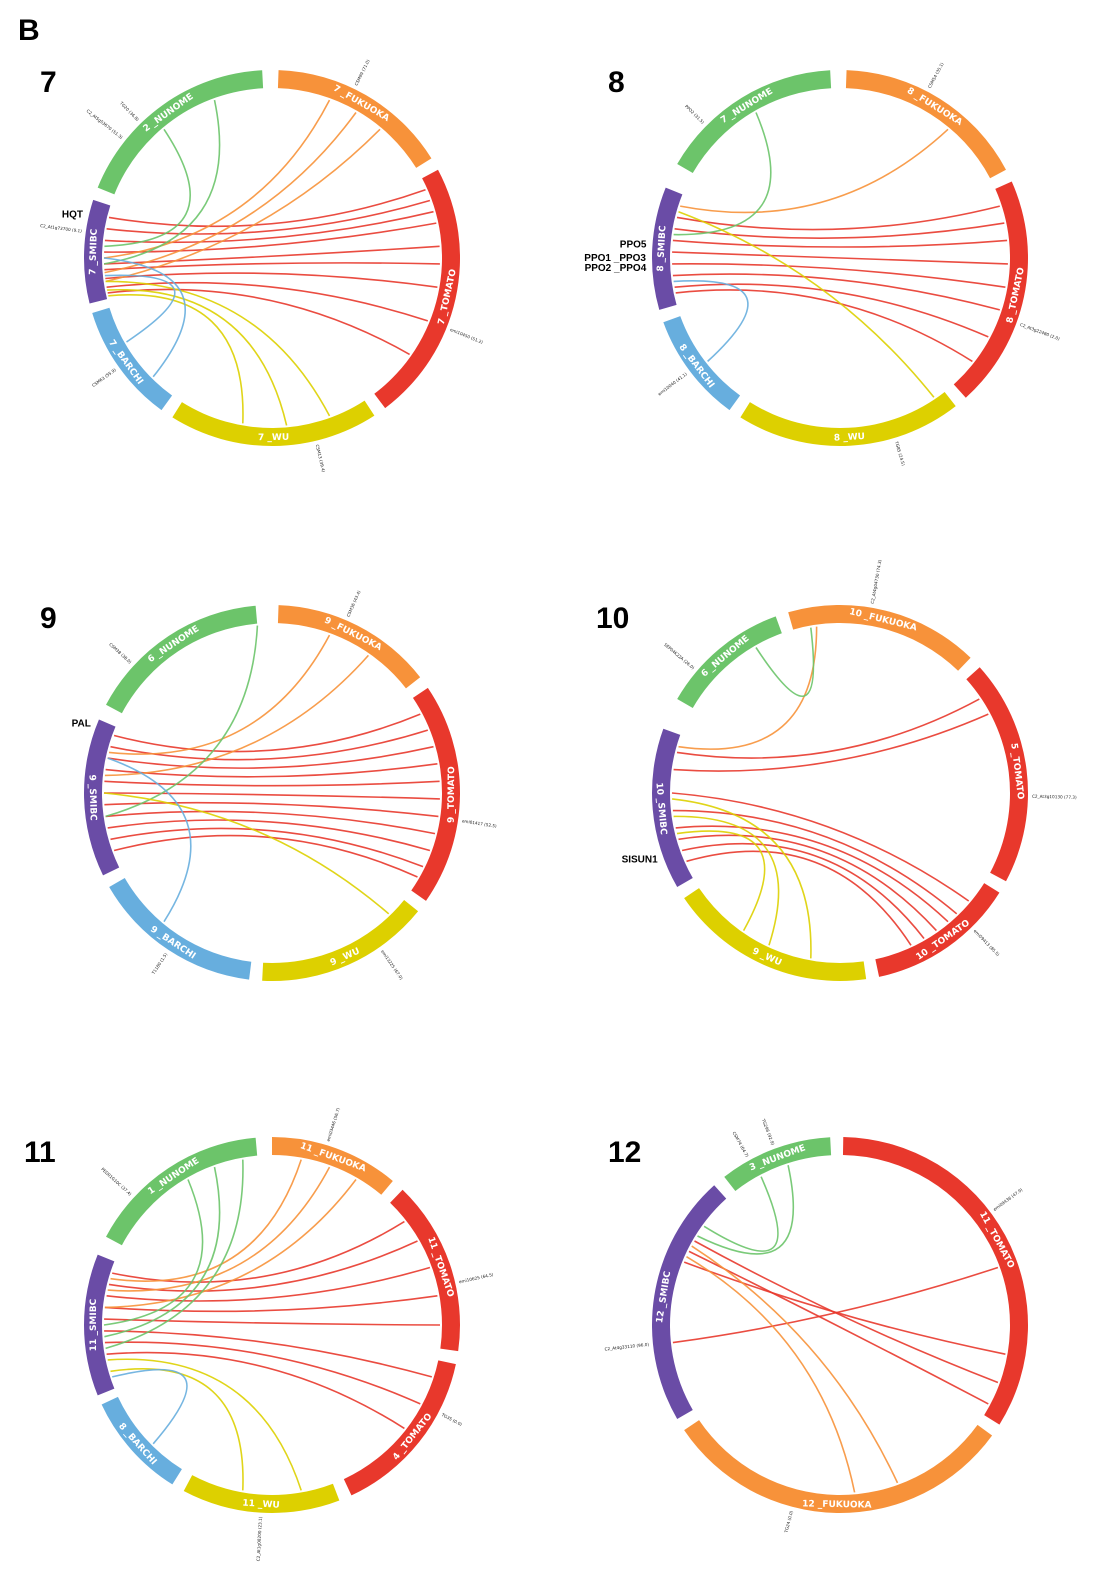 The width and height of the screenshot is (1108, 1589). I want to click on gene-highlight-label: SISUN1, so click(640, 859).